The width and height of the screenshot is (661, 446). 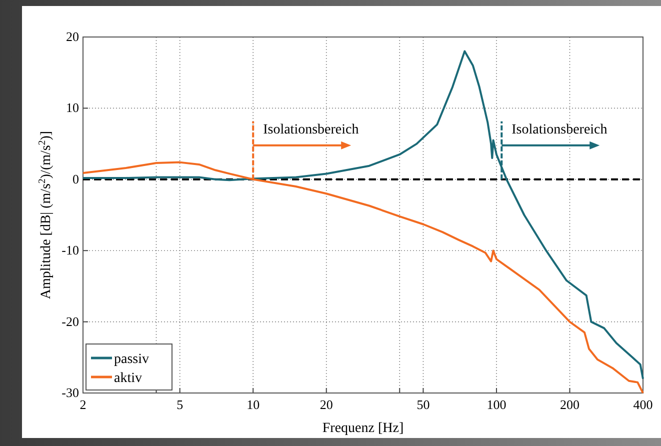 What do you see at coordinates (70, 250) in the screenshot?
I see `y-tick-label: -10` at bounding box center [70, 250].